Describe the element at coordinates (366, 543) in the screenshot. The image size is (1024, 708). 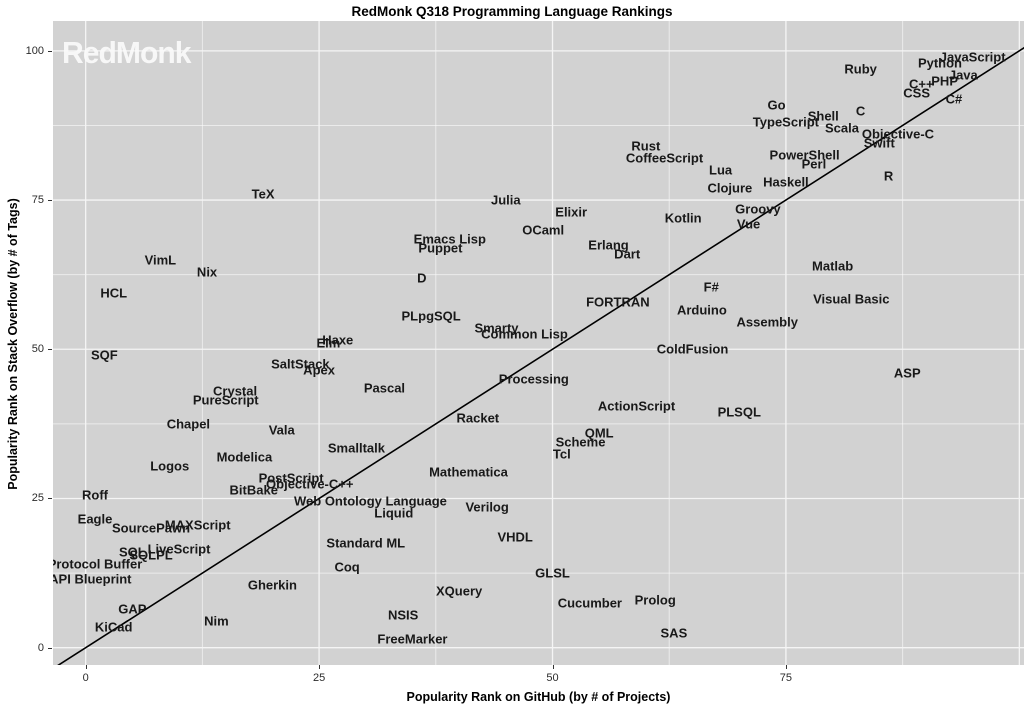
I see `point-label-standard-ml: Standard ML` at that location.